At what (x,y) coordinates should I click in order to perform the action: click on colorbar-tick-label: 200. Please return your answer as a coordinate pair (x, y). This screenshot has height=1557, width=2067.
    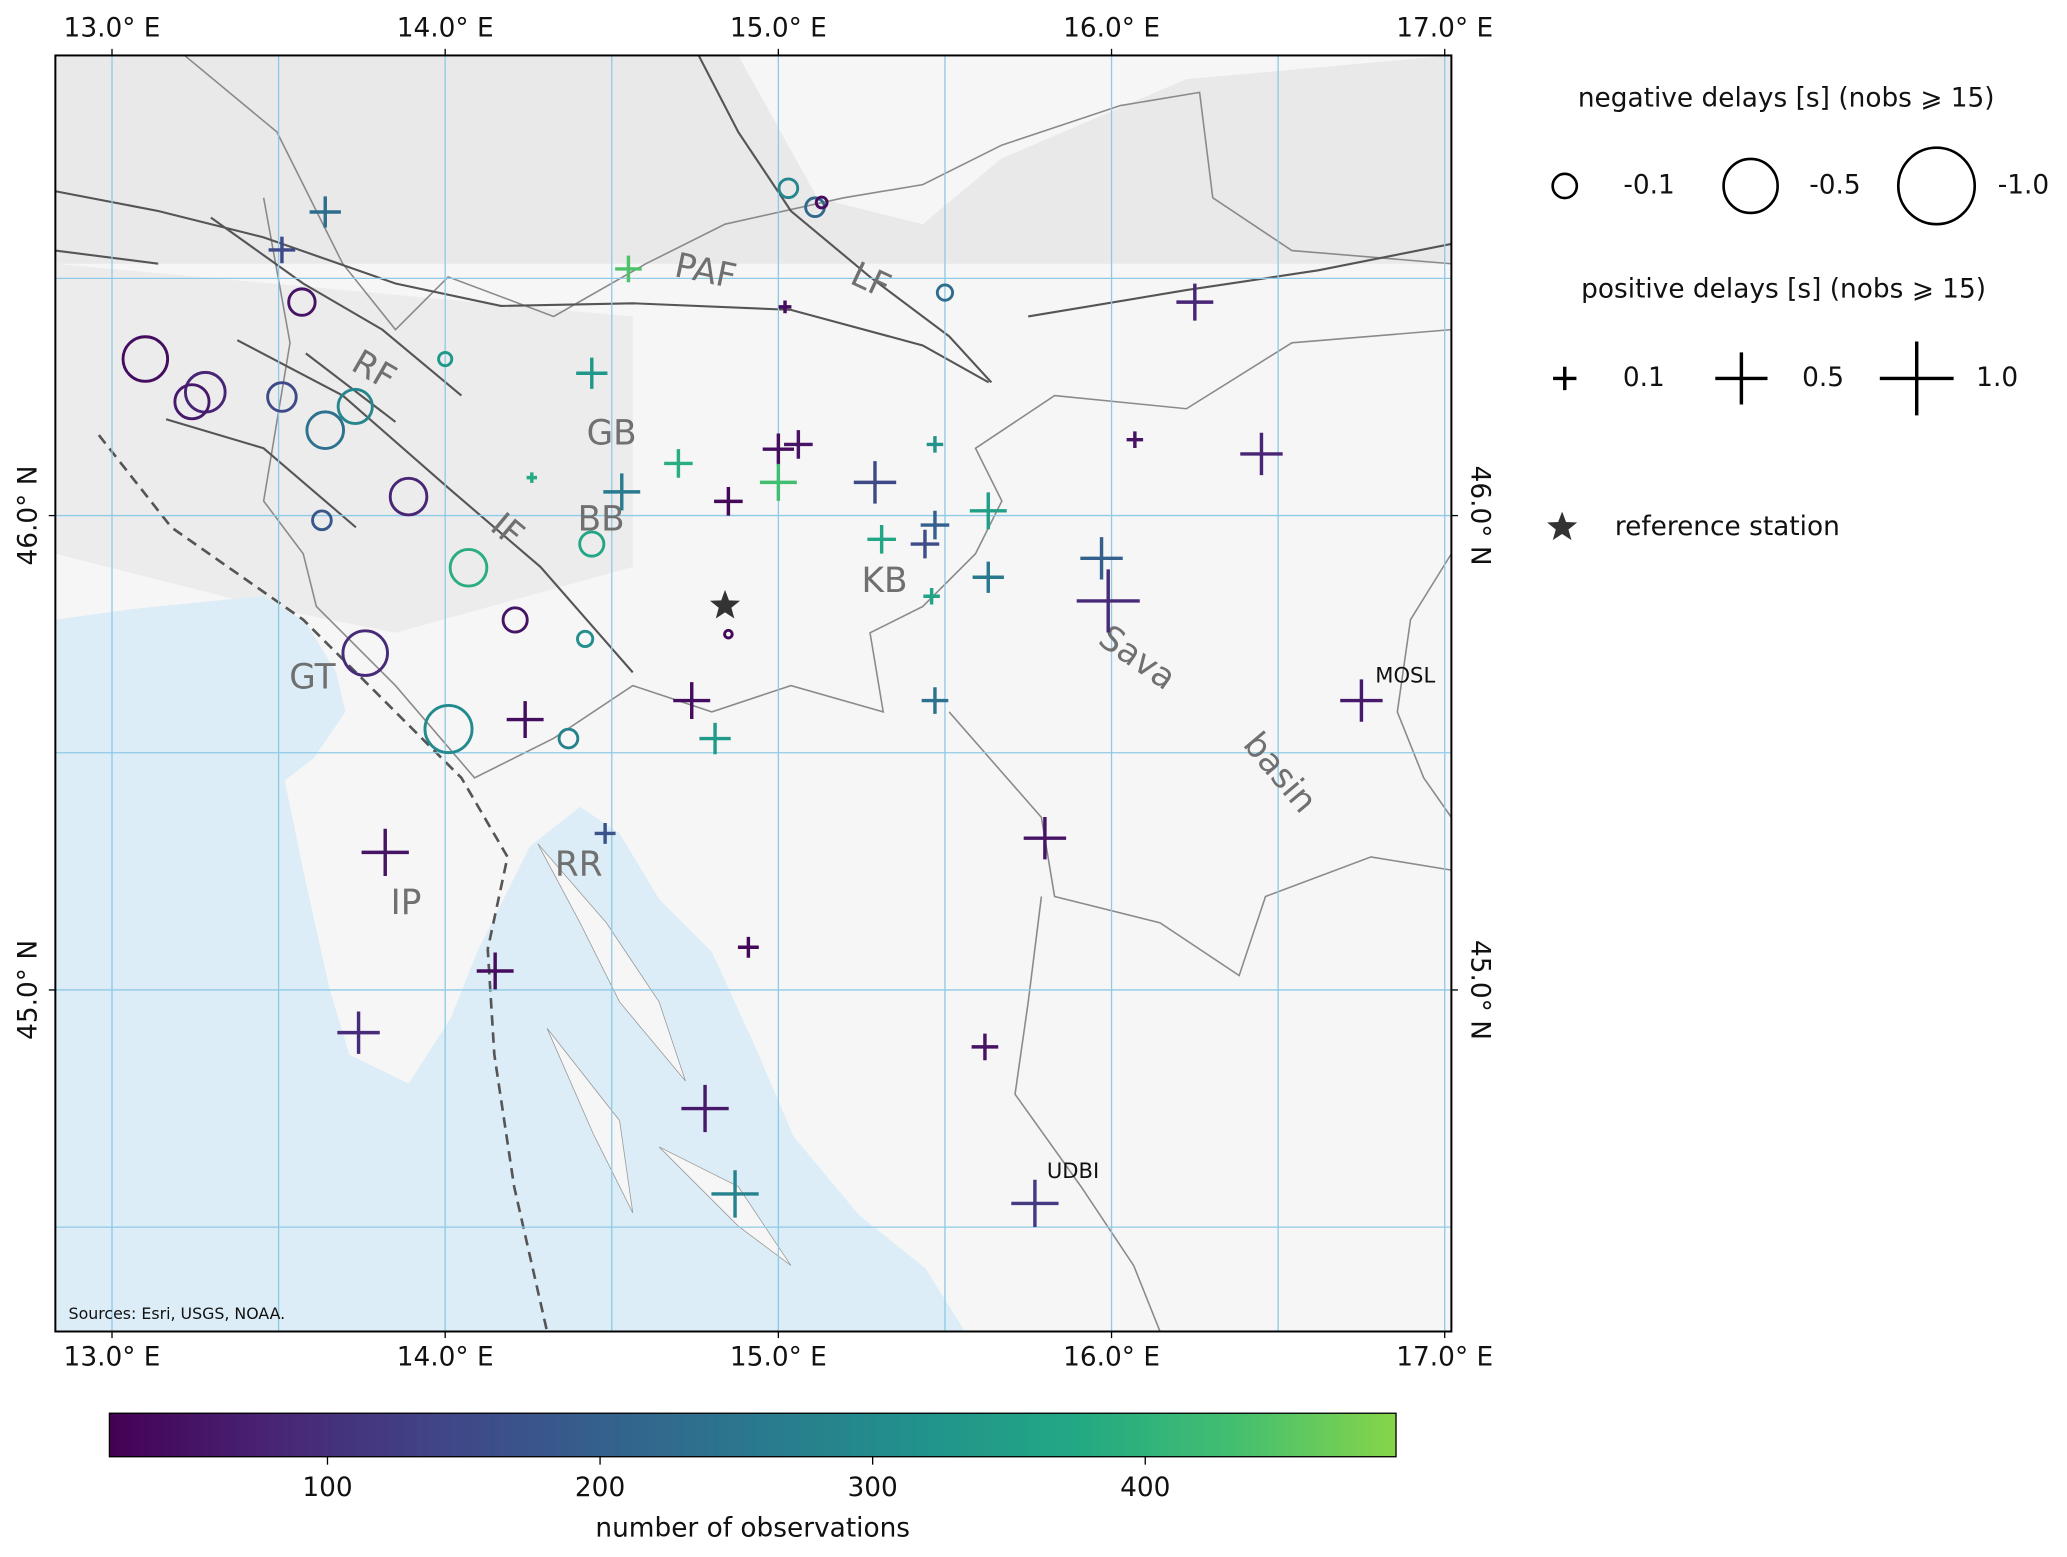
    Looking at the image, I should click on (600, 1488).